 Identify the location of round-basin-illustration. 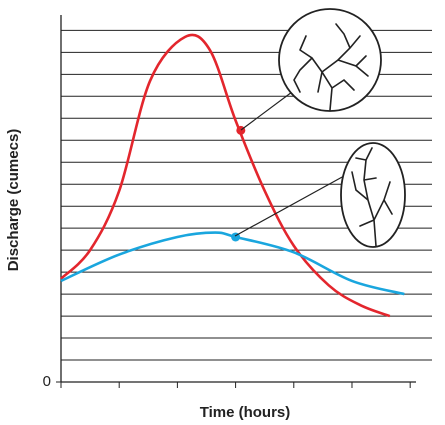
(330, 60).